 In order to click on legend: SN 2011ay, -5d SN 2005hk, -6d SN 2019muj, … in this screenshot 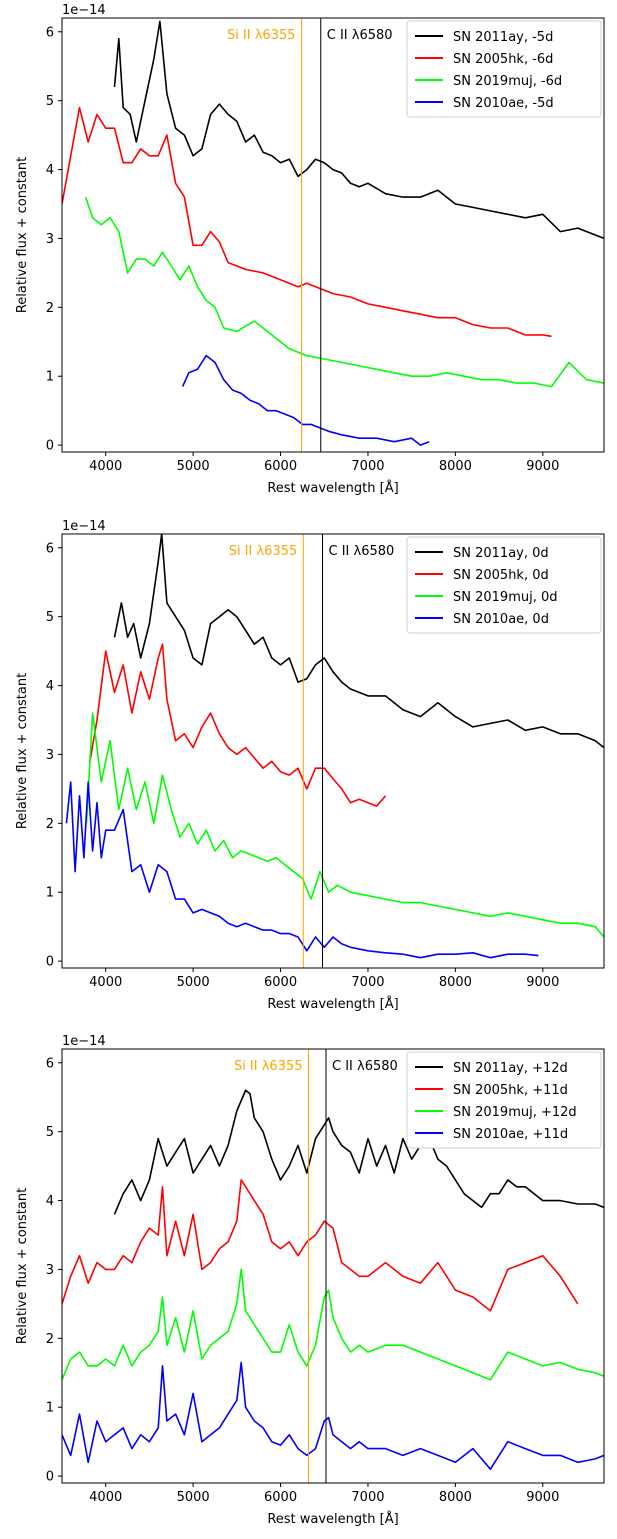, I will do `click(504, 69)`.